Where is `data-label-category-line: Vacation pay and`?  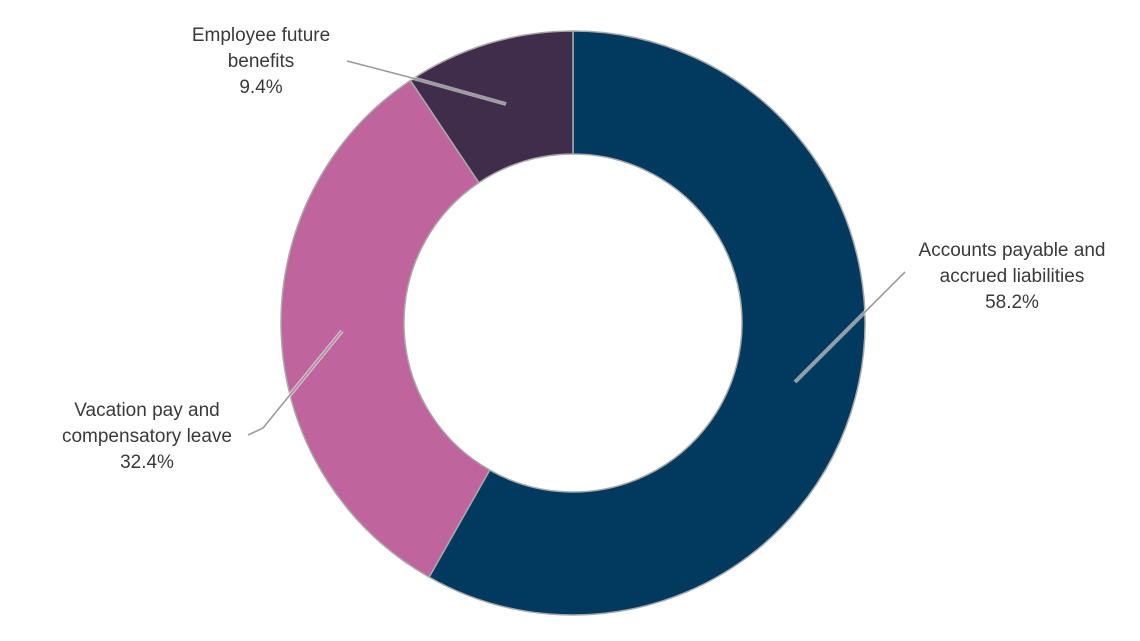 data-label-category-line: Vacation pay and is located at coordinates (146, 410).